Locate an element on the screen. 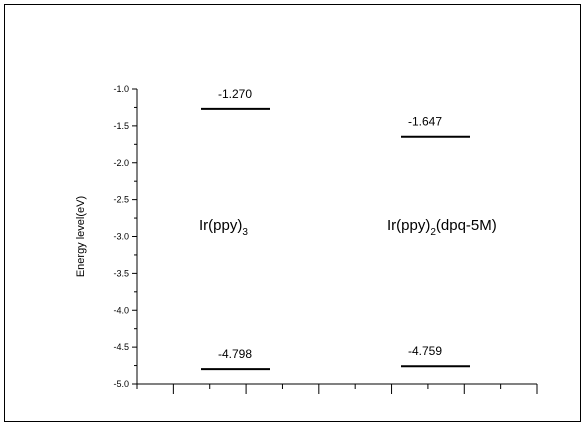 The width and height of the screenshot is (585, 426). energy-level-label: -4.759 is located at coordinates (425, 351).